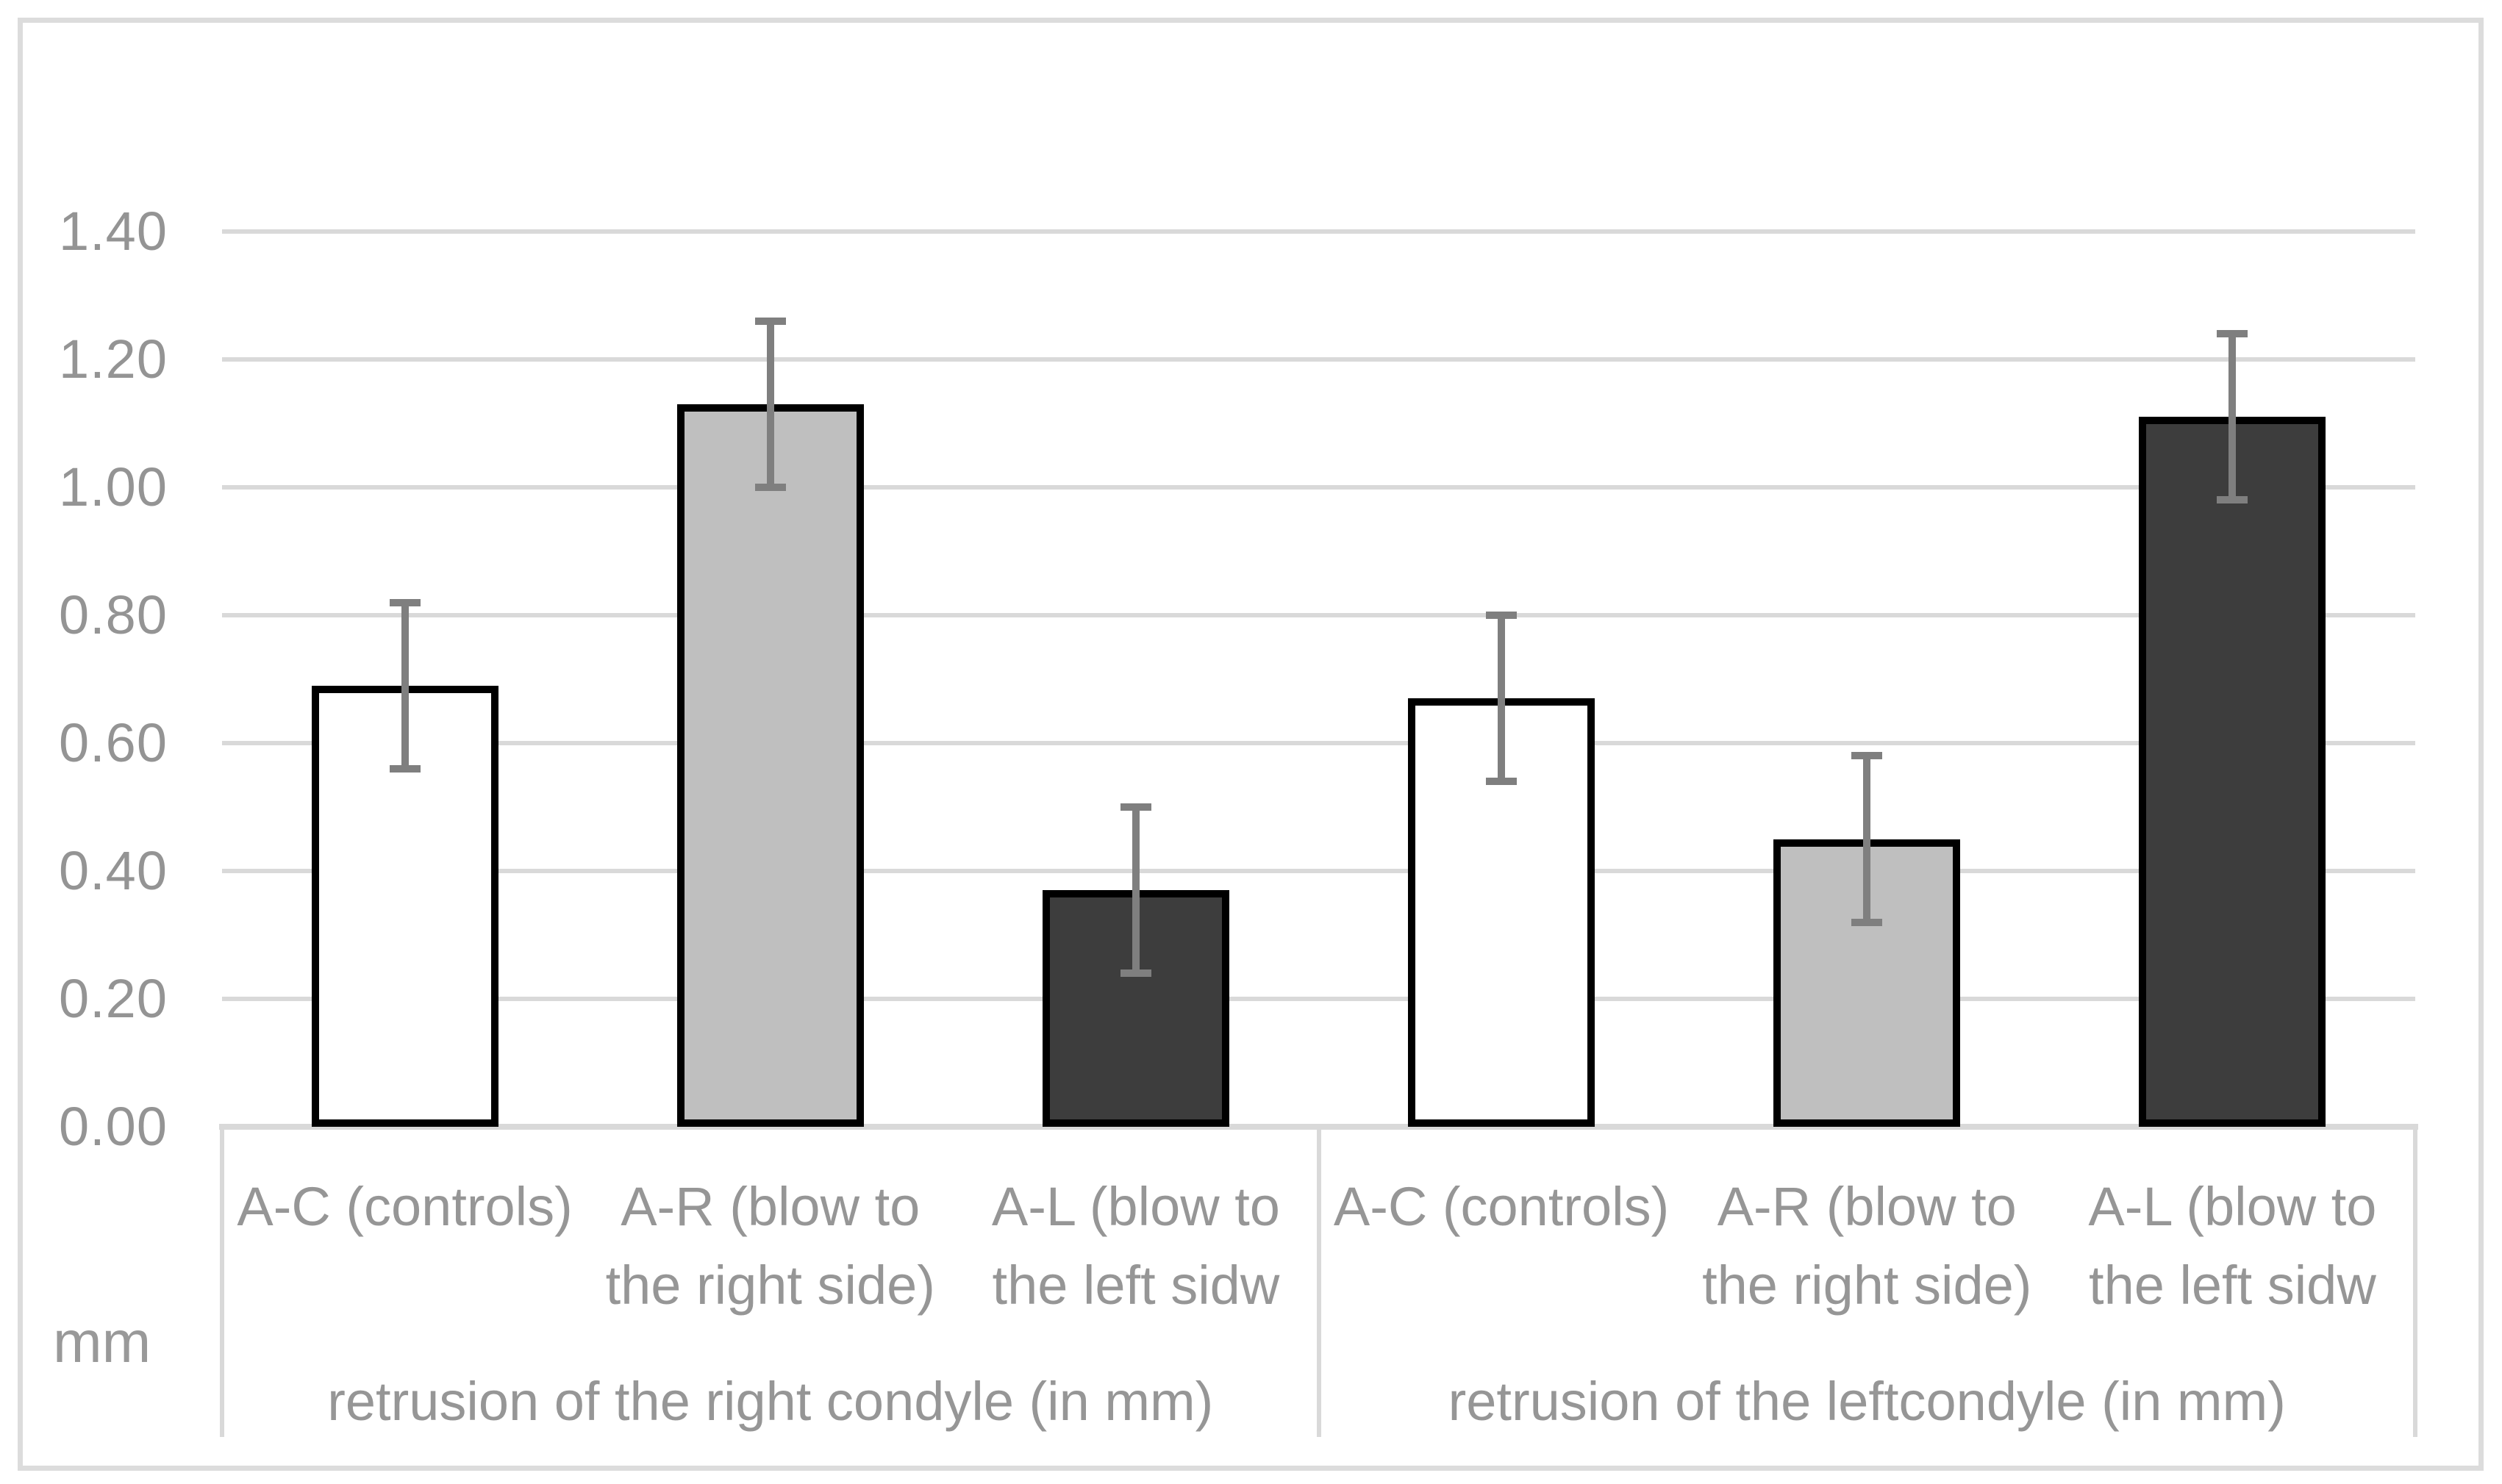 The height and width of the screenshot is (1484, 2502). Describe the element at coordinates (1318, 231) in the screenshot. I see `gridline-1.40` at that location.